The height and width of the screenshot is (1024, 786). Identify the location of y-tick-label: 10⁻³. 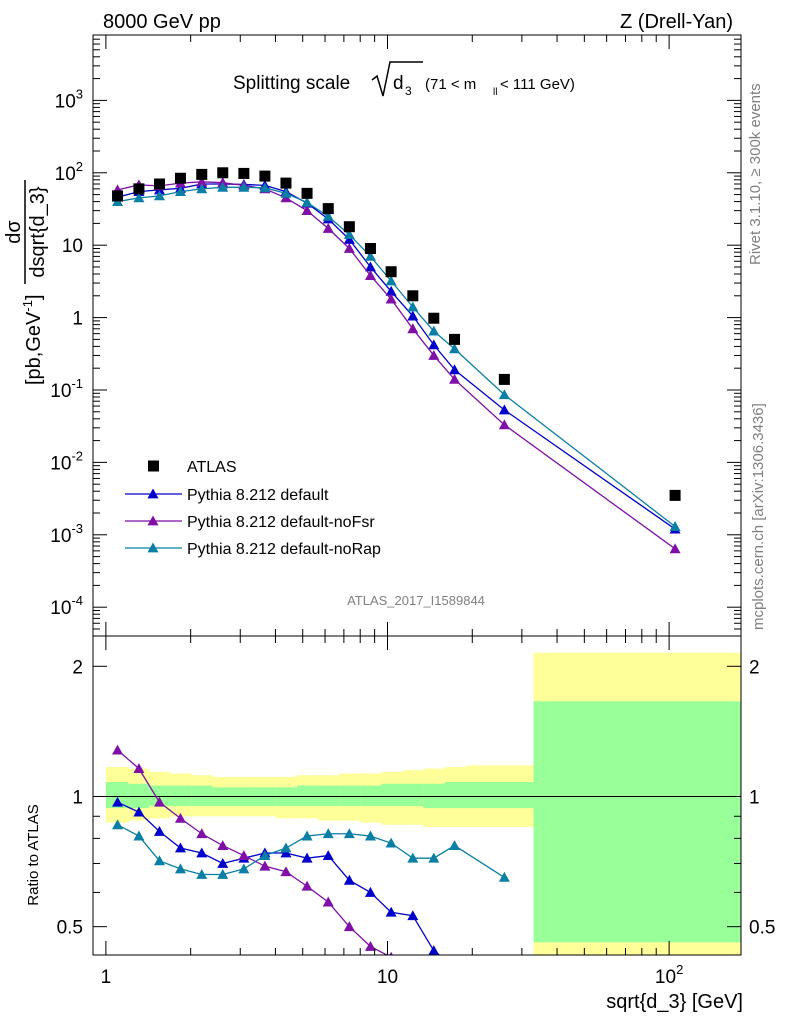
(66, 534).